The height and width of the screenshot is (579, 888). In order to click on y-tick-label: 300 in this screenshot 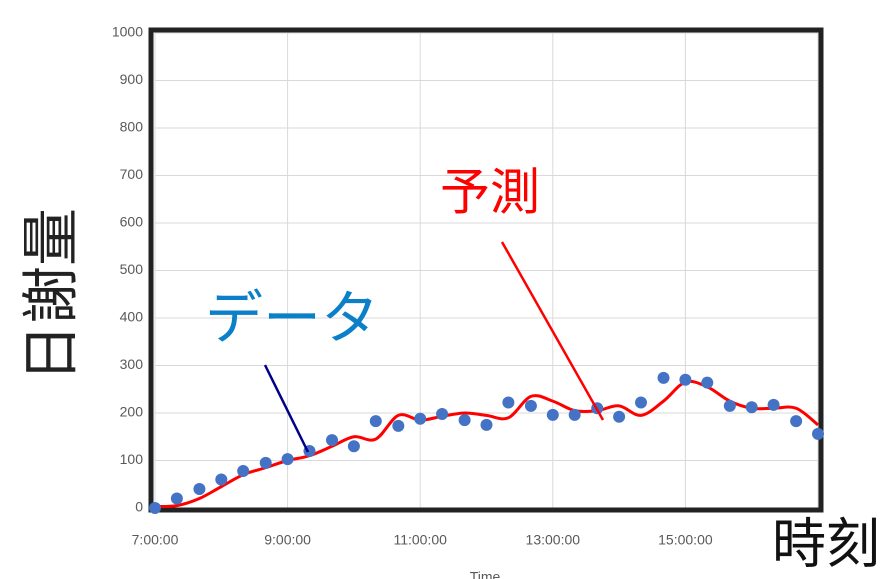, I will do `click(132, 364)`.